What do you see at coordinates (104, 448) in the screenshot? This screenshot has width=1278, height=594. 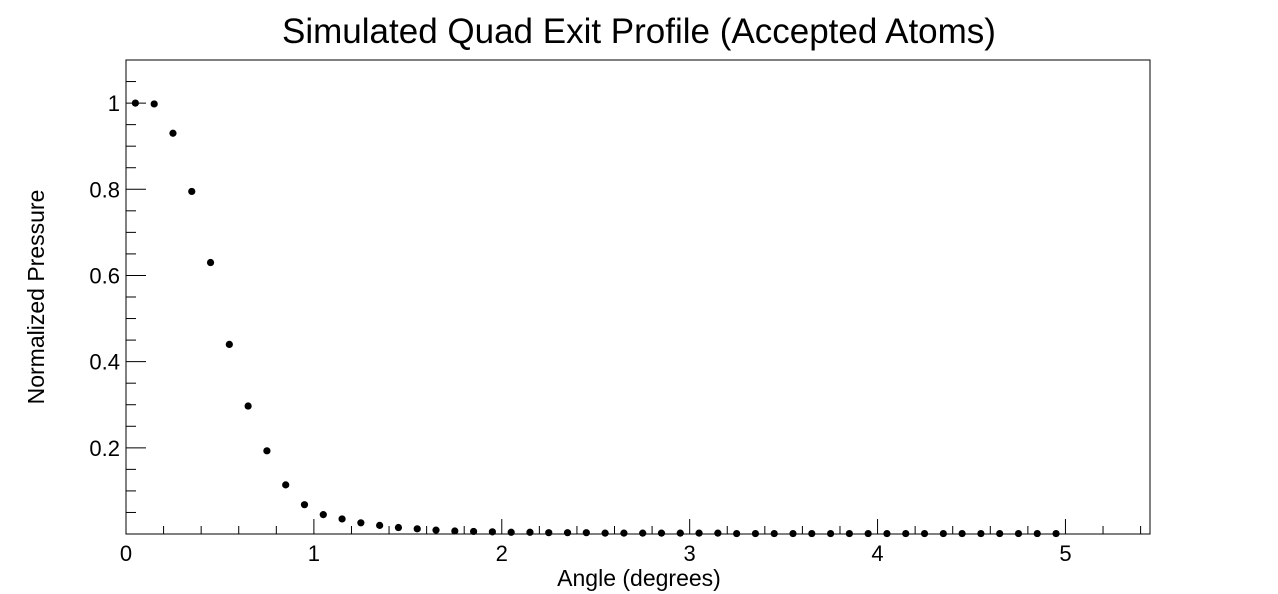 I see `y-tick-label: 0.2` at bounding box center [104, 448].